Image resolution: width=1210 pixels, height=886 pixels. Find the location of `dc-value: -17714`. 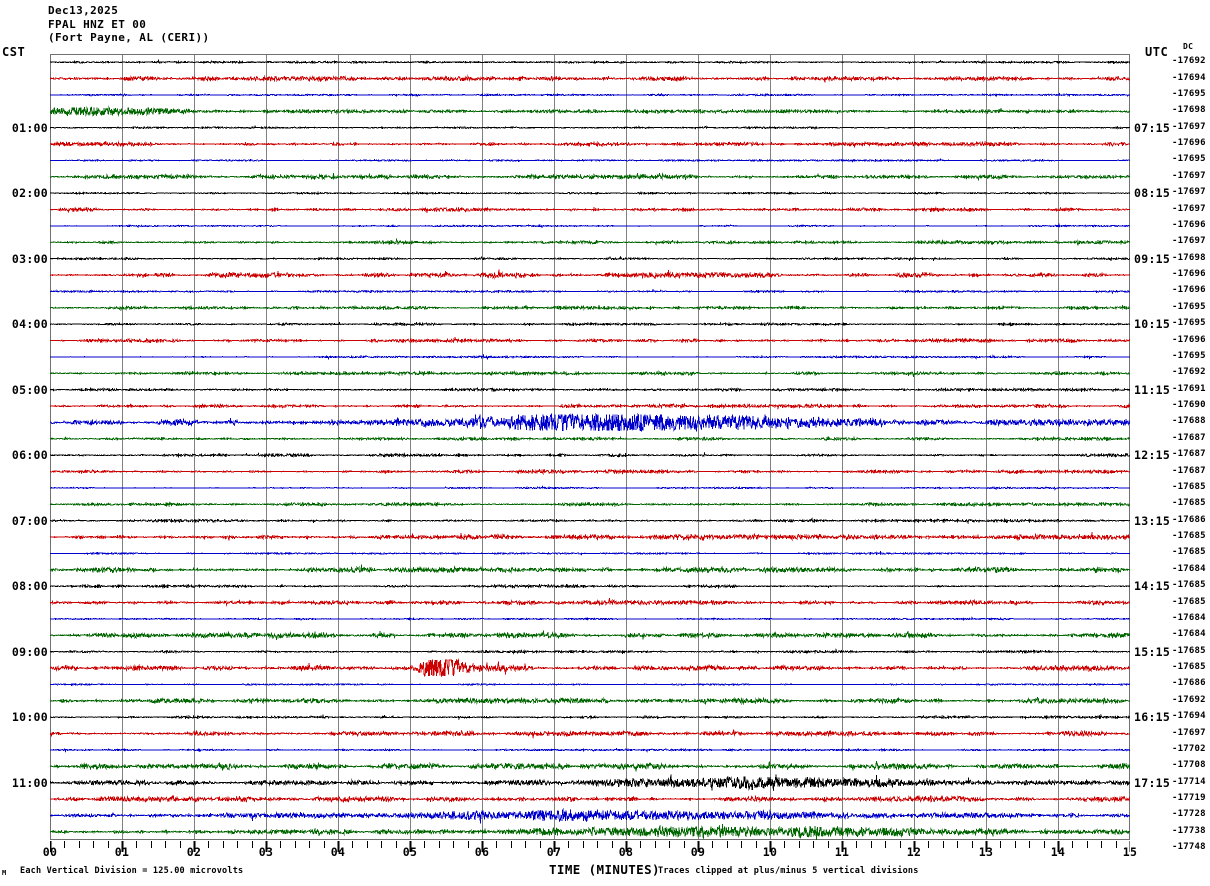

dc-value: -17714 is located at coordinates (1189, 781).